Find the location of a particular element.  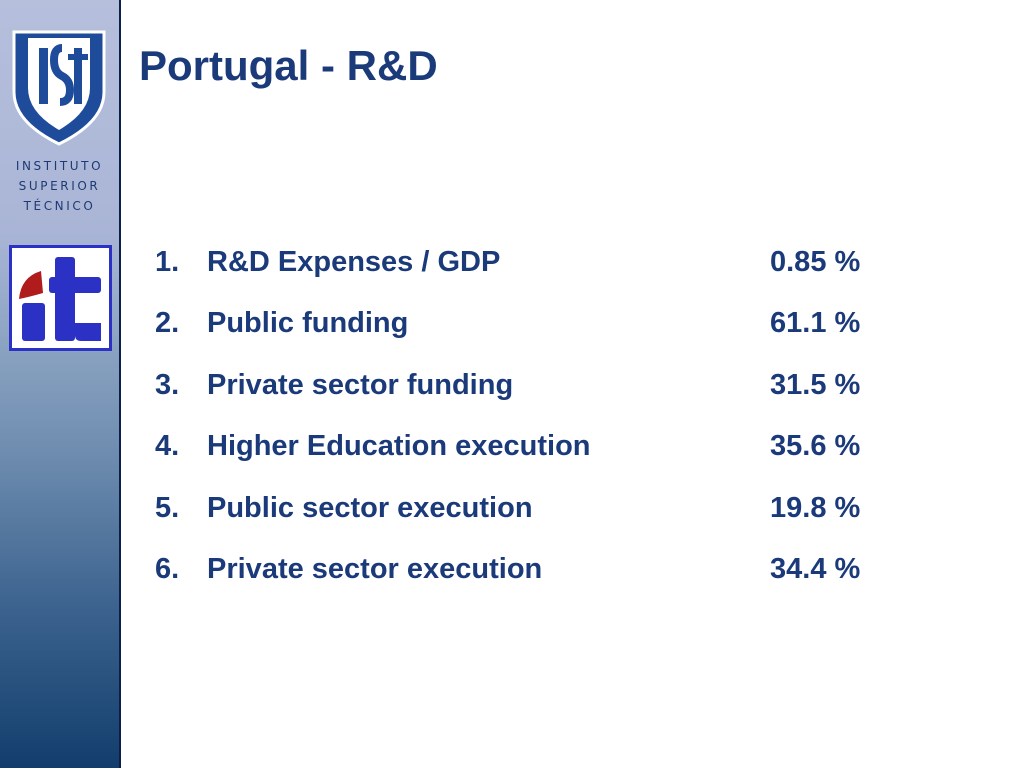

list-item: 4. Higher Education execution 35.6 % is located at coordinates (535, 460).